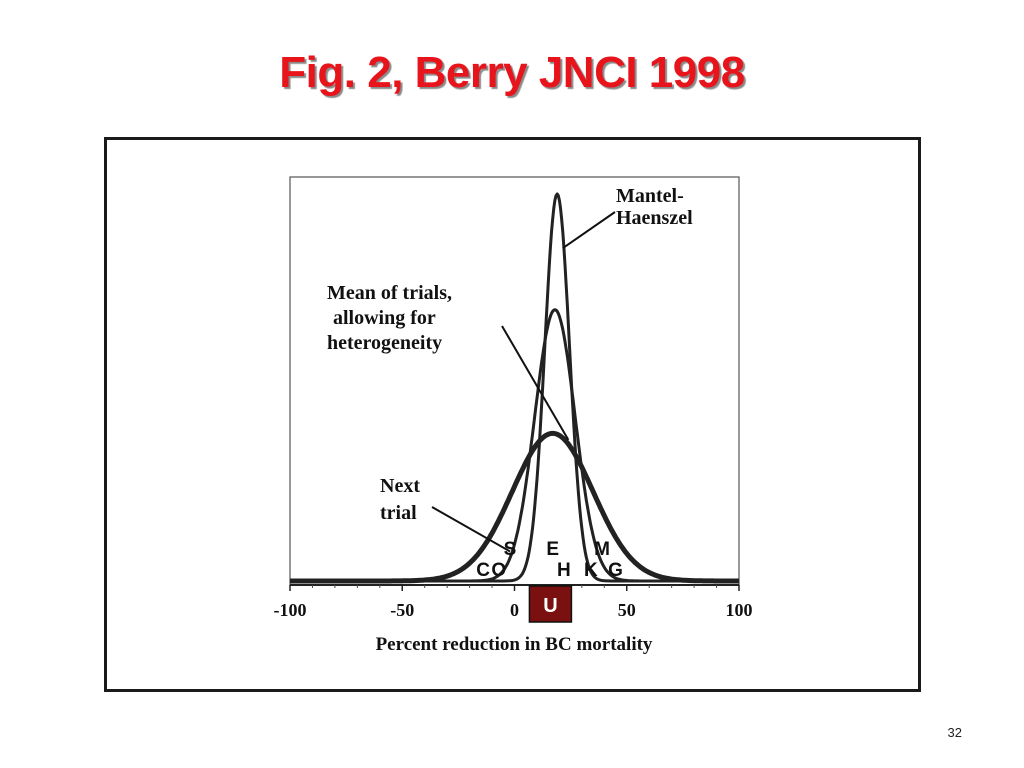 The image size is (1024, 768). What do you see at coordinates (389, 293) in the screenshot?
I see `annotation-line: Mean of trials,` at bounding box center [389, 293].